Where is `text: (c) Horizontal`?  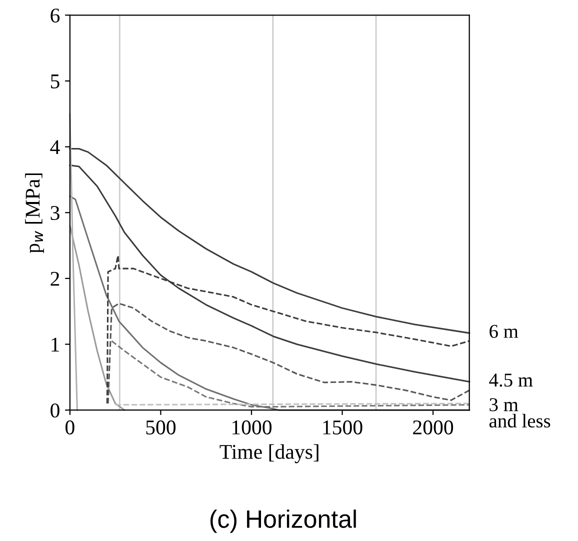
text: (c) Horizontal is located at coordinates (283, 521).